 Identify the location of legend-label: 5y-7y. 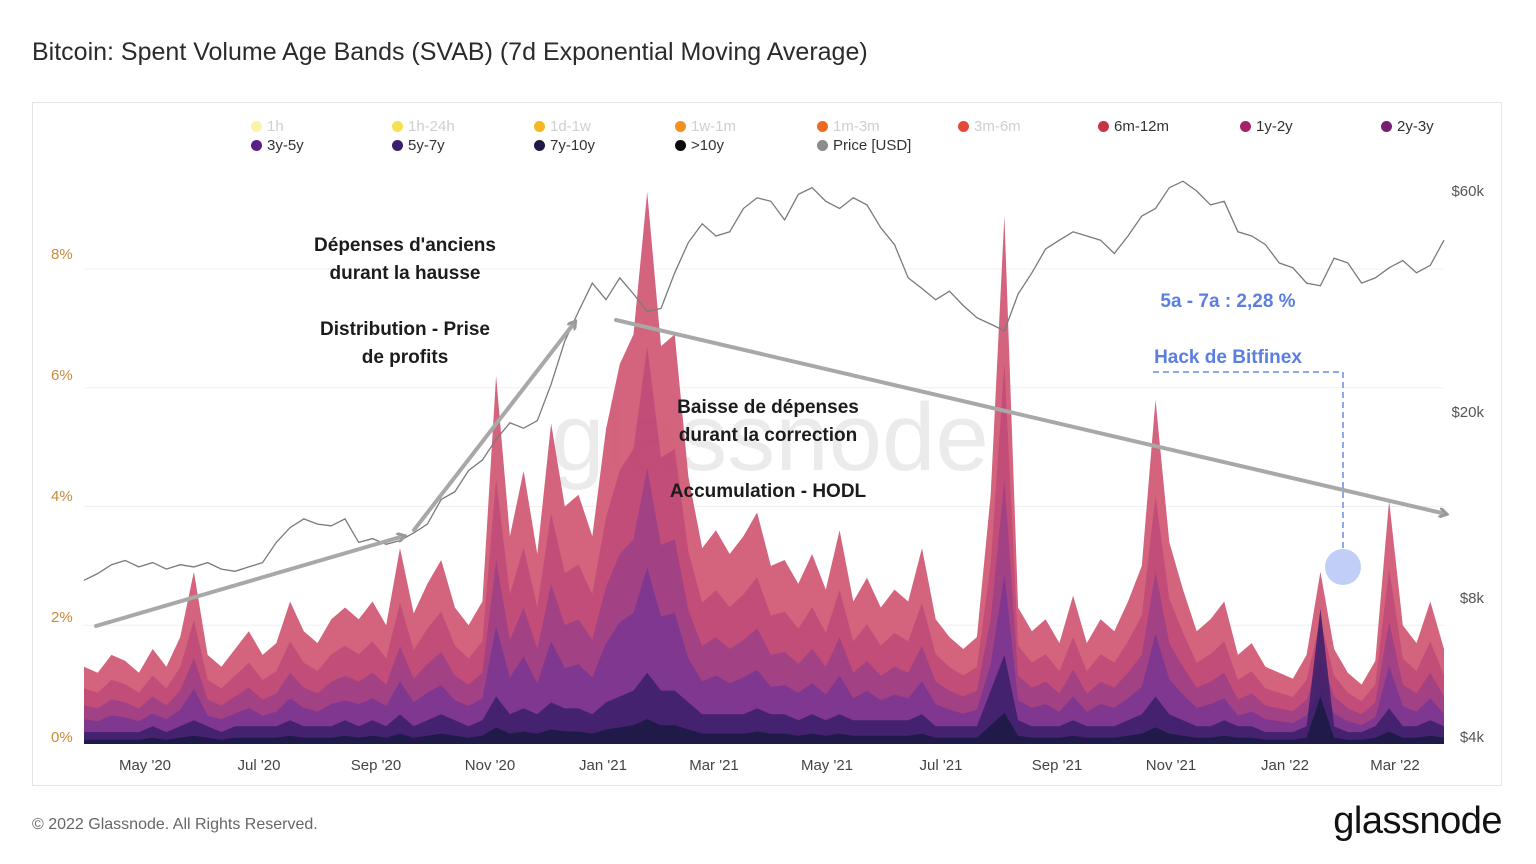
(426, 145).